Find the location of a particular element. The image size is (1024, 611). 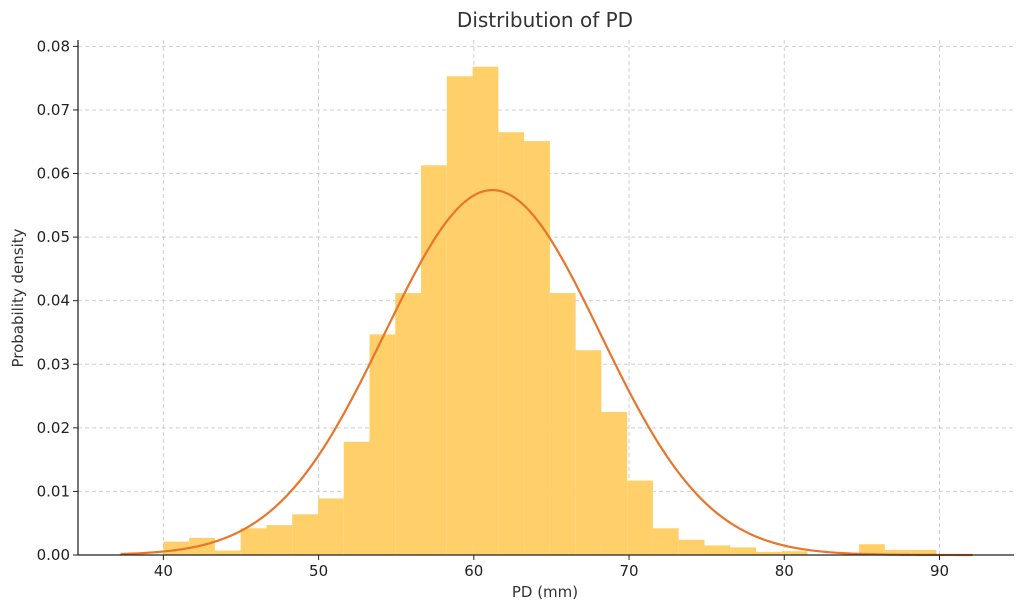

x-tick-label: 50 is located at coordinates (318, 571).